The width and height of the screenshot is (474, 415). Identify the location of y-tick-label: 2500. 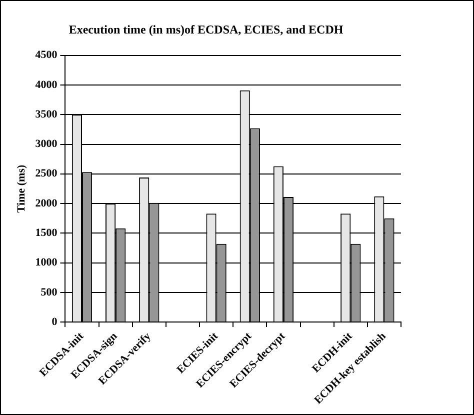
(46, 174).